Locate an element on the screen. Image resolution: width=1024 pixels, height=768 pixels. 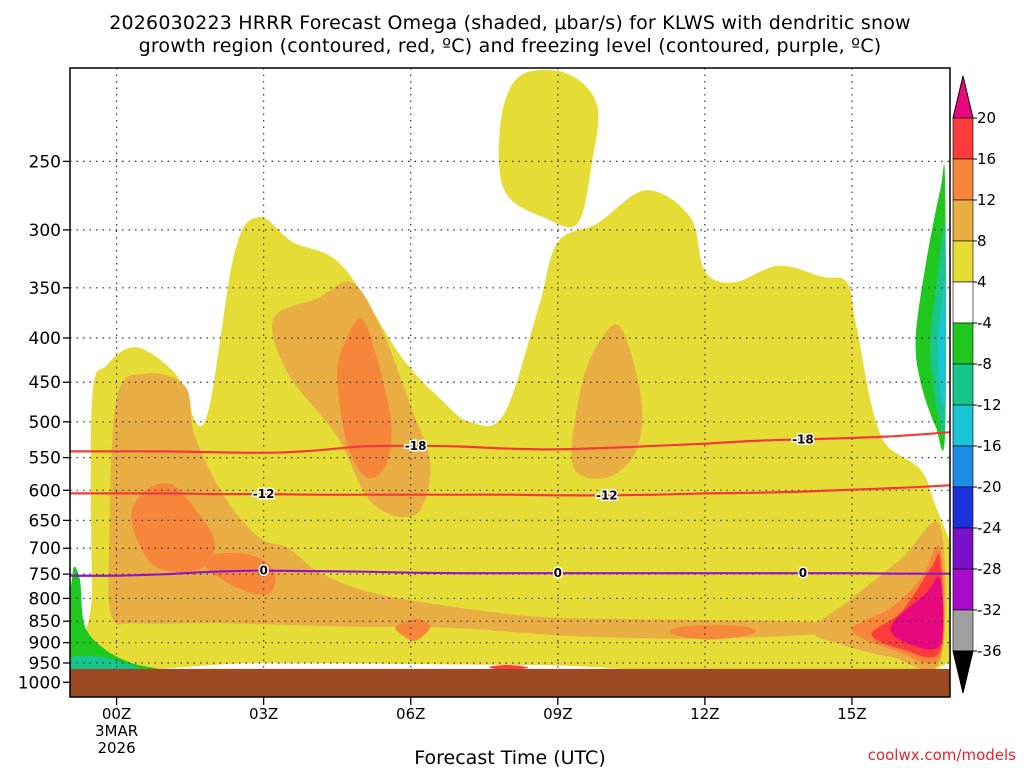
x-tick-label: 03Z is located at coordinates (263, 714).